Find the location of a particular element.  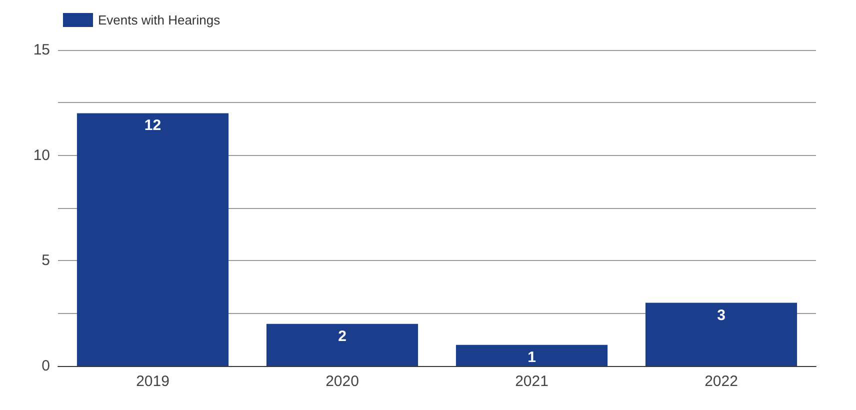

y-tick-label: 10 is located at coordinates (41, 155).